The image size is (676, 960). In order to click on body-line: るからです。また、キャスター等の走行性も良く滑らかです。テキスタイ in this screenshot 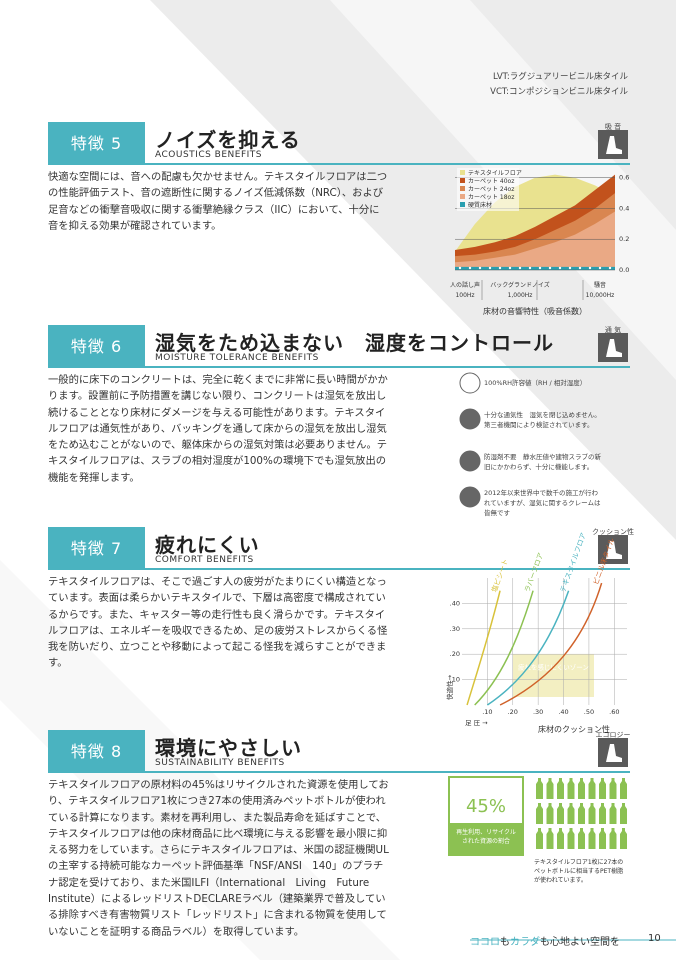, I will do `click(217, 614)`.